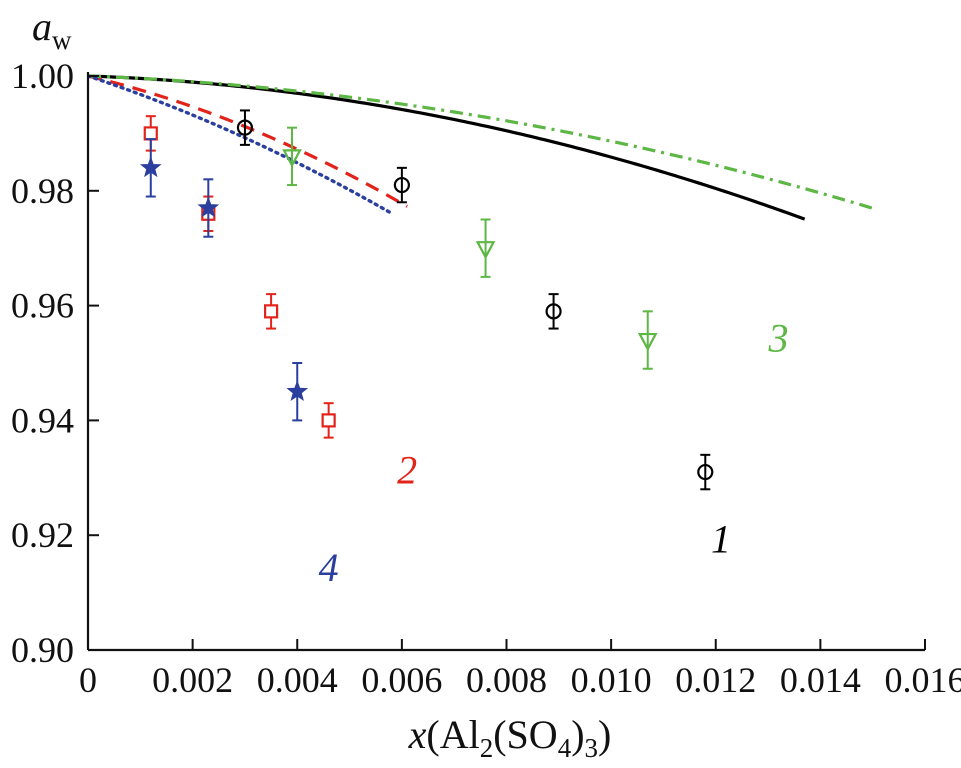  I want to click on x-tick-label: 0.004, so click(297, 680).